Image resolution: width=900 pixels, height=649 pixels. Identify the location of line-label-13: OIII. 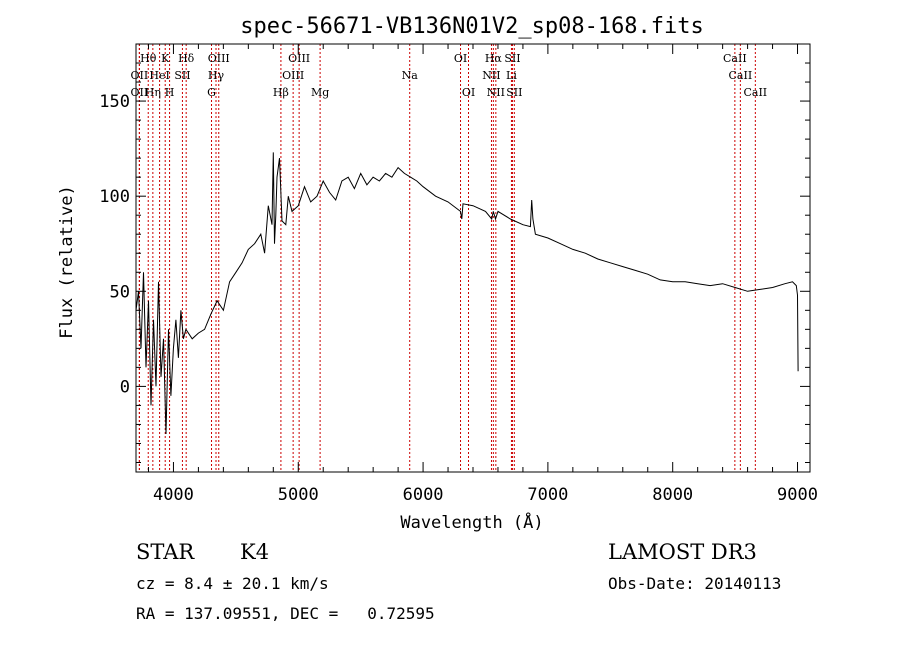
(299, 58).